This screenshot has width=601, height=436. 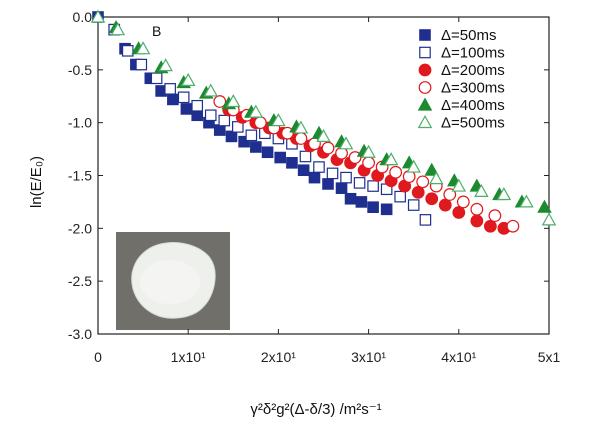 What do you see at coordinates (80, 176) in the screenshot?
I see `y-tick-label: -1.5` at bounding box center [80, 176].